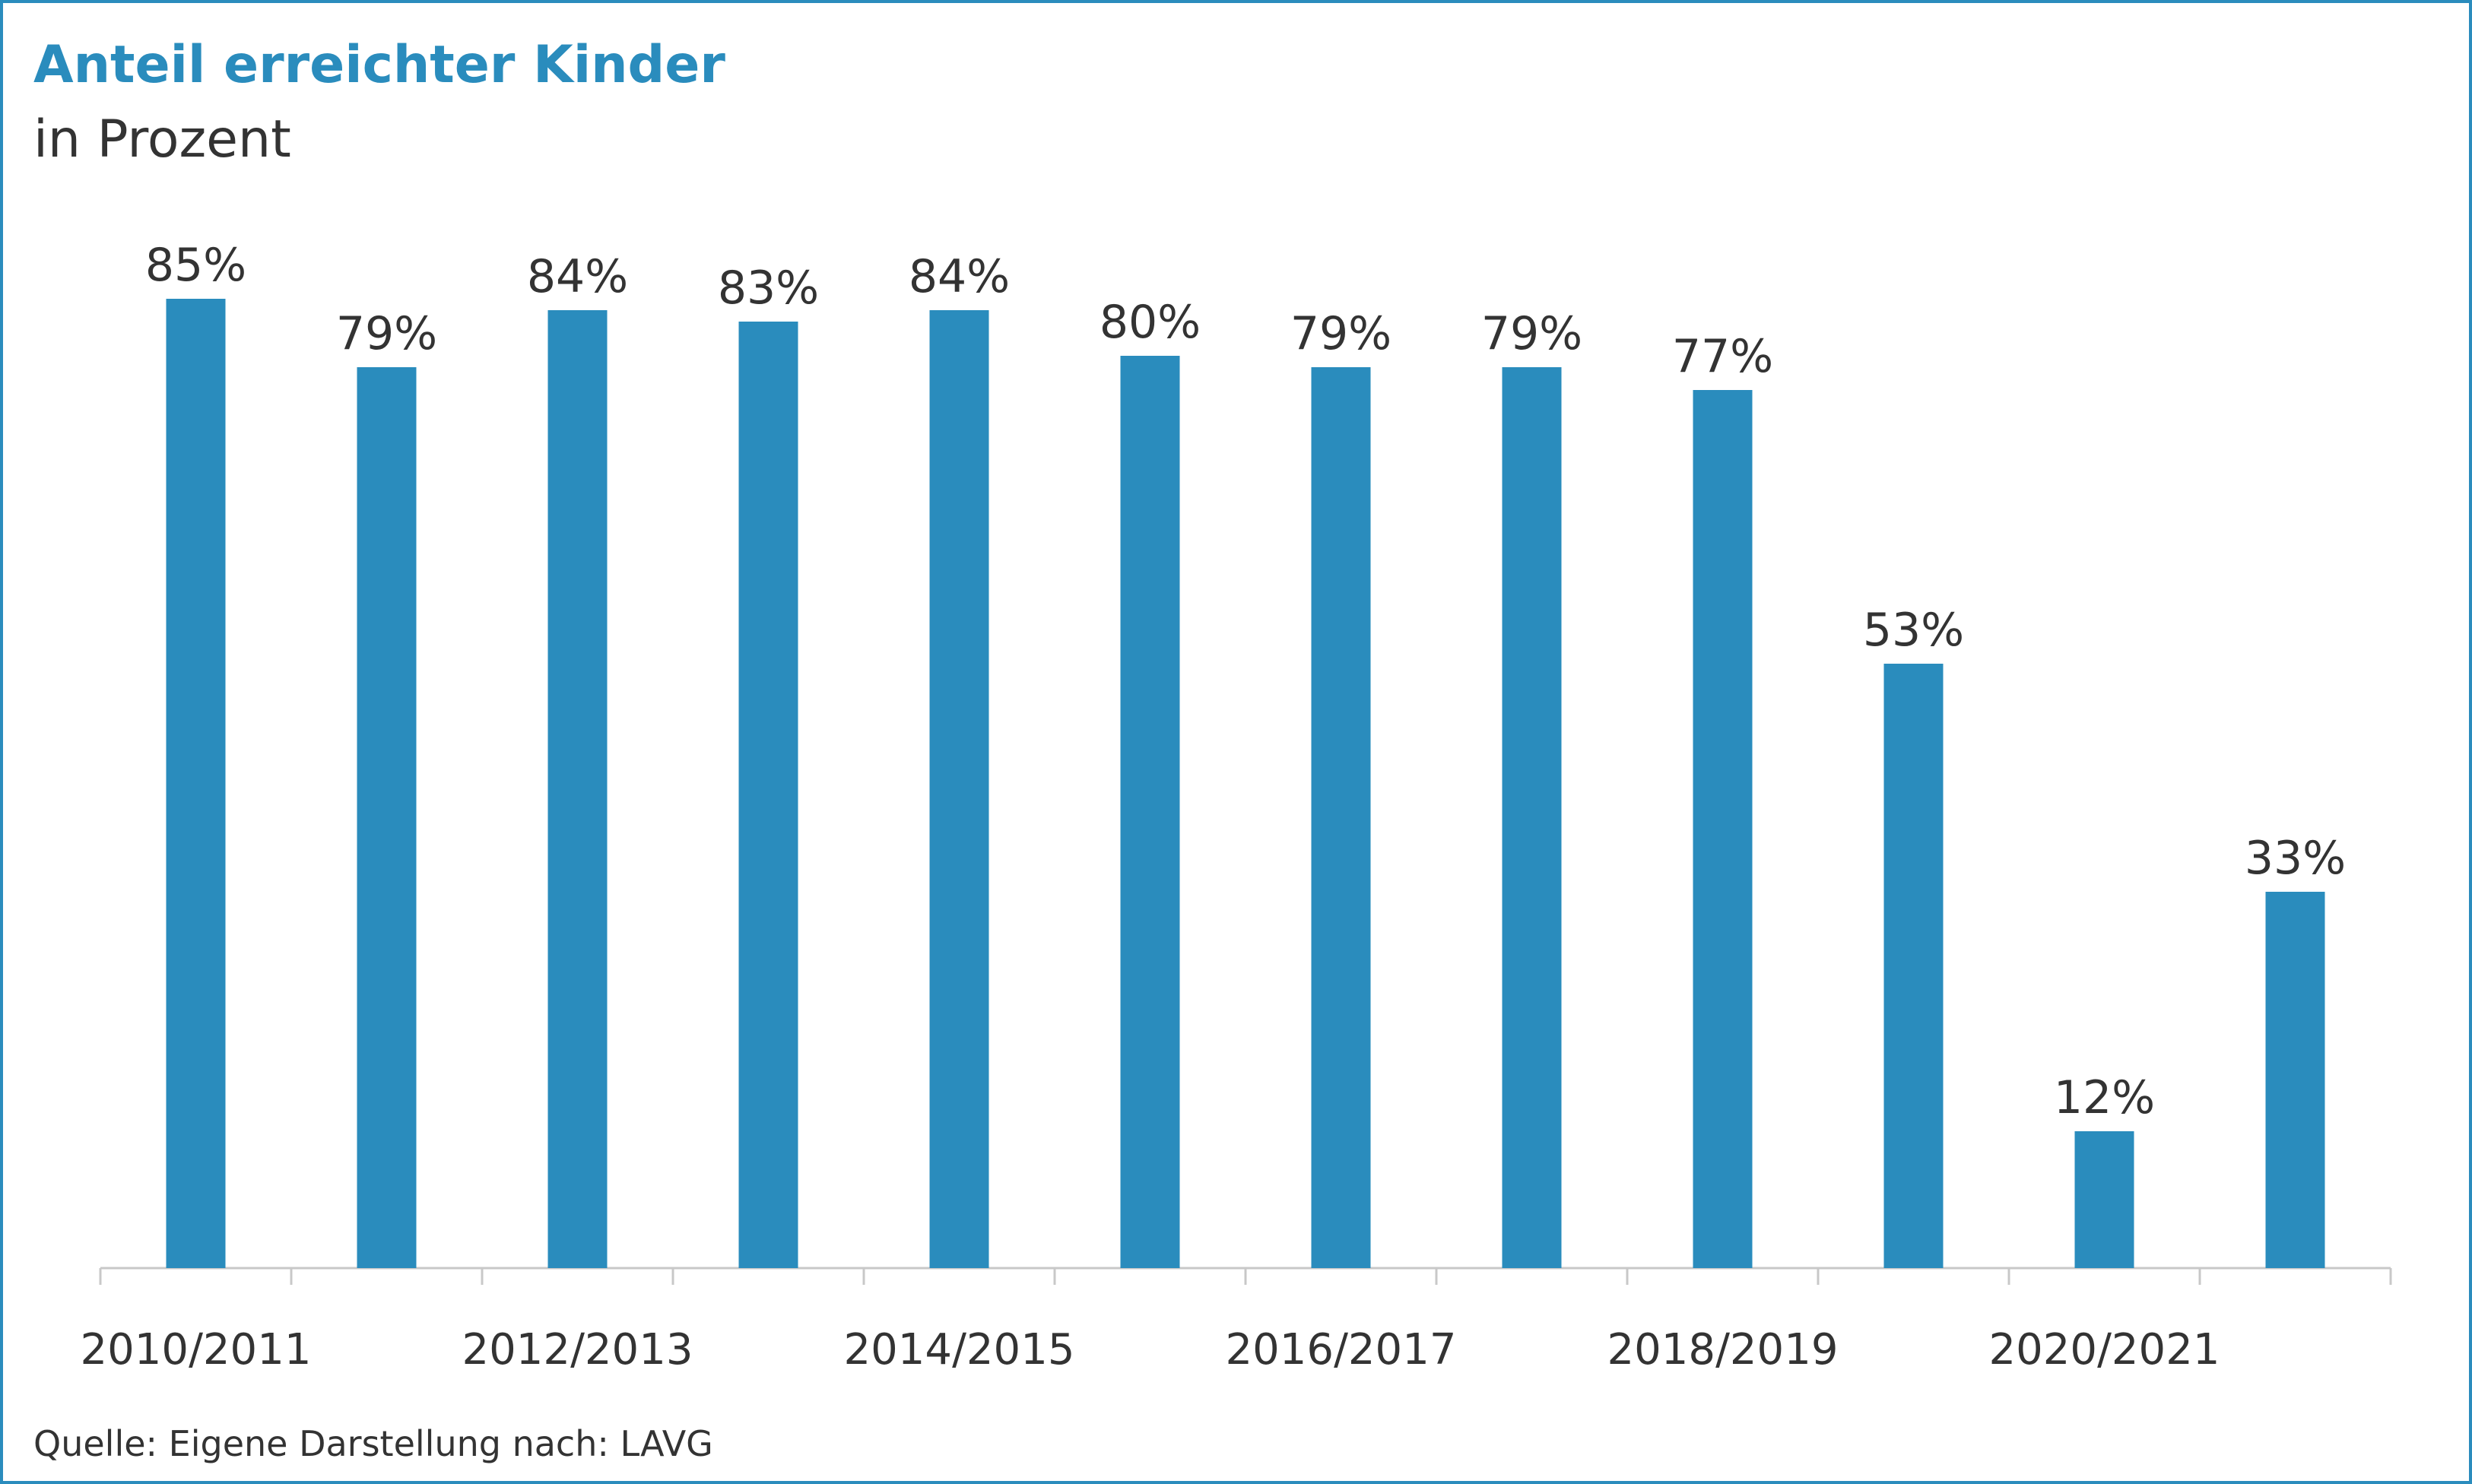 Image resolution: width=2472 pixels, height=1484 pixels. What do you see at coordinates (1722, 356) in the screenshot?
I see `data-label: 77%` at bounding box center [1722, 356].